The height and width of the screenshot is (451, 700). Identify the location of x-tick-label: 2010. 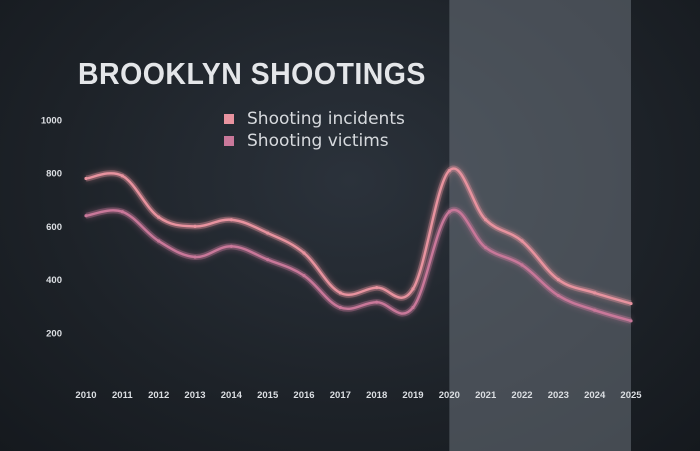
(85, 395).